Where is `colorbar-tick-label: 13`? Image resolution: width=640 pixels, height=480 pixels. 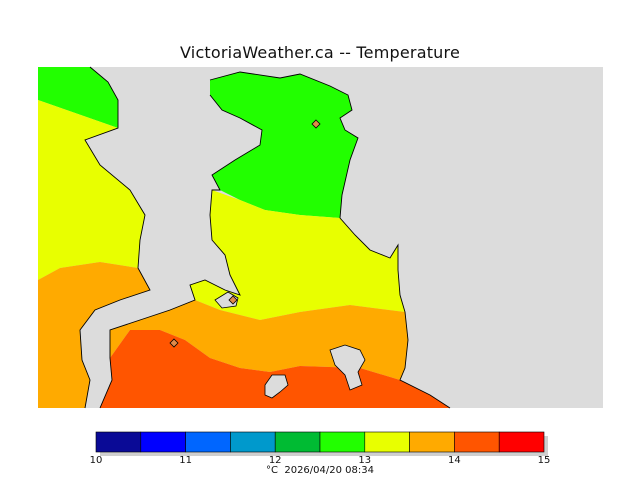 colorbar-tick-label: 13 is located at coordinates (365, 460).